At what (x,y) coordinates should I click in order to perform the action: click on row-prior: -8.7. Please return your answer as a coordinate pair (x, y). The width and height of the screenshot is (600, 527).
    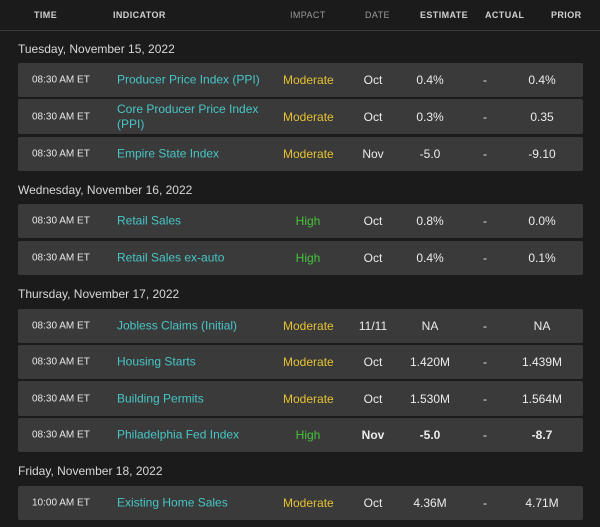
    Looking at the image, I should click on (542, 435).